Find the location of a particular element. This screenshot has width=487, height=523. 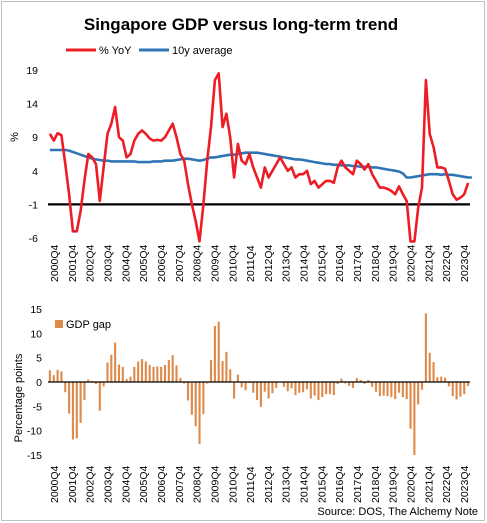

top-y-tick-label: 14 is located at coordinates (32, 105).